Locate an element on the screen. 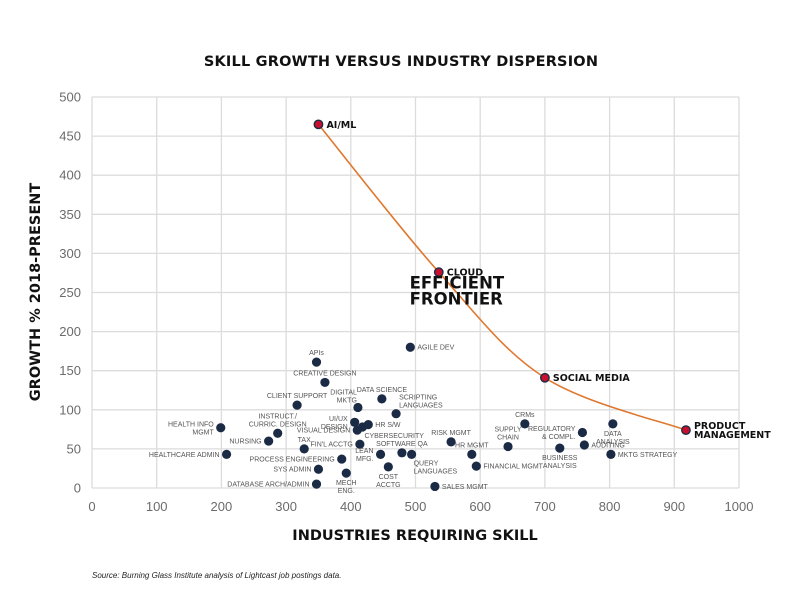  data-point: TAX is located at coordinates (304, 445).